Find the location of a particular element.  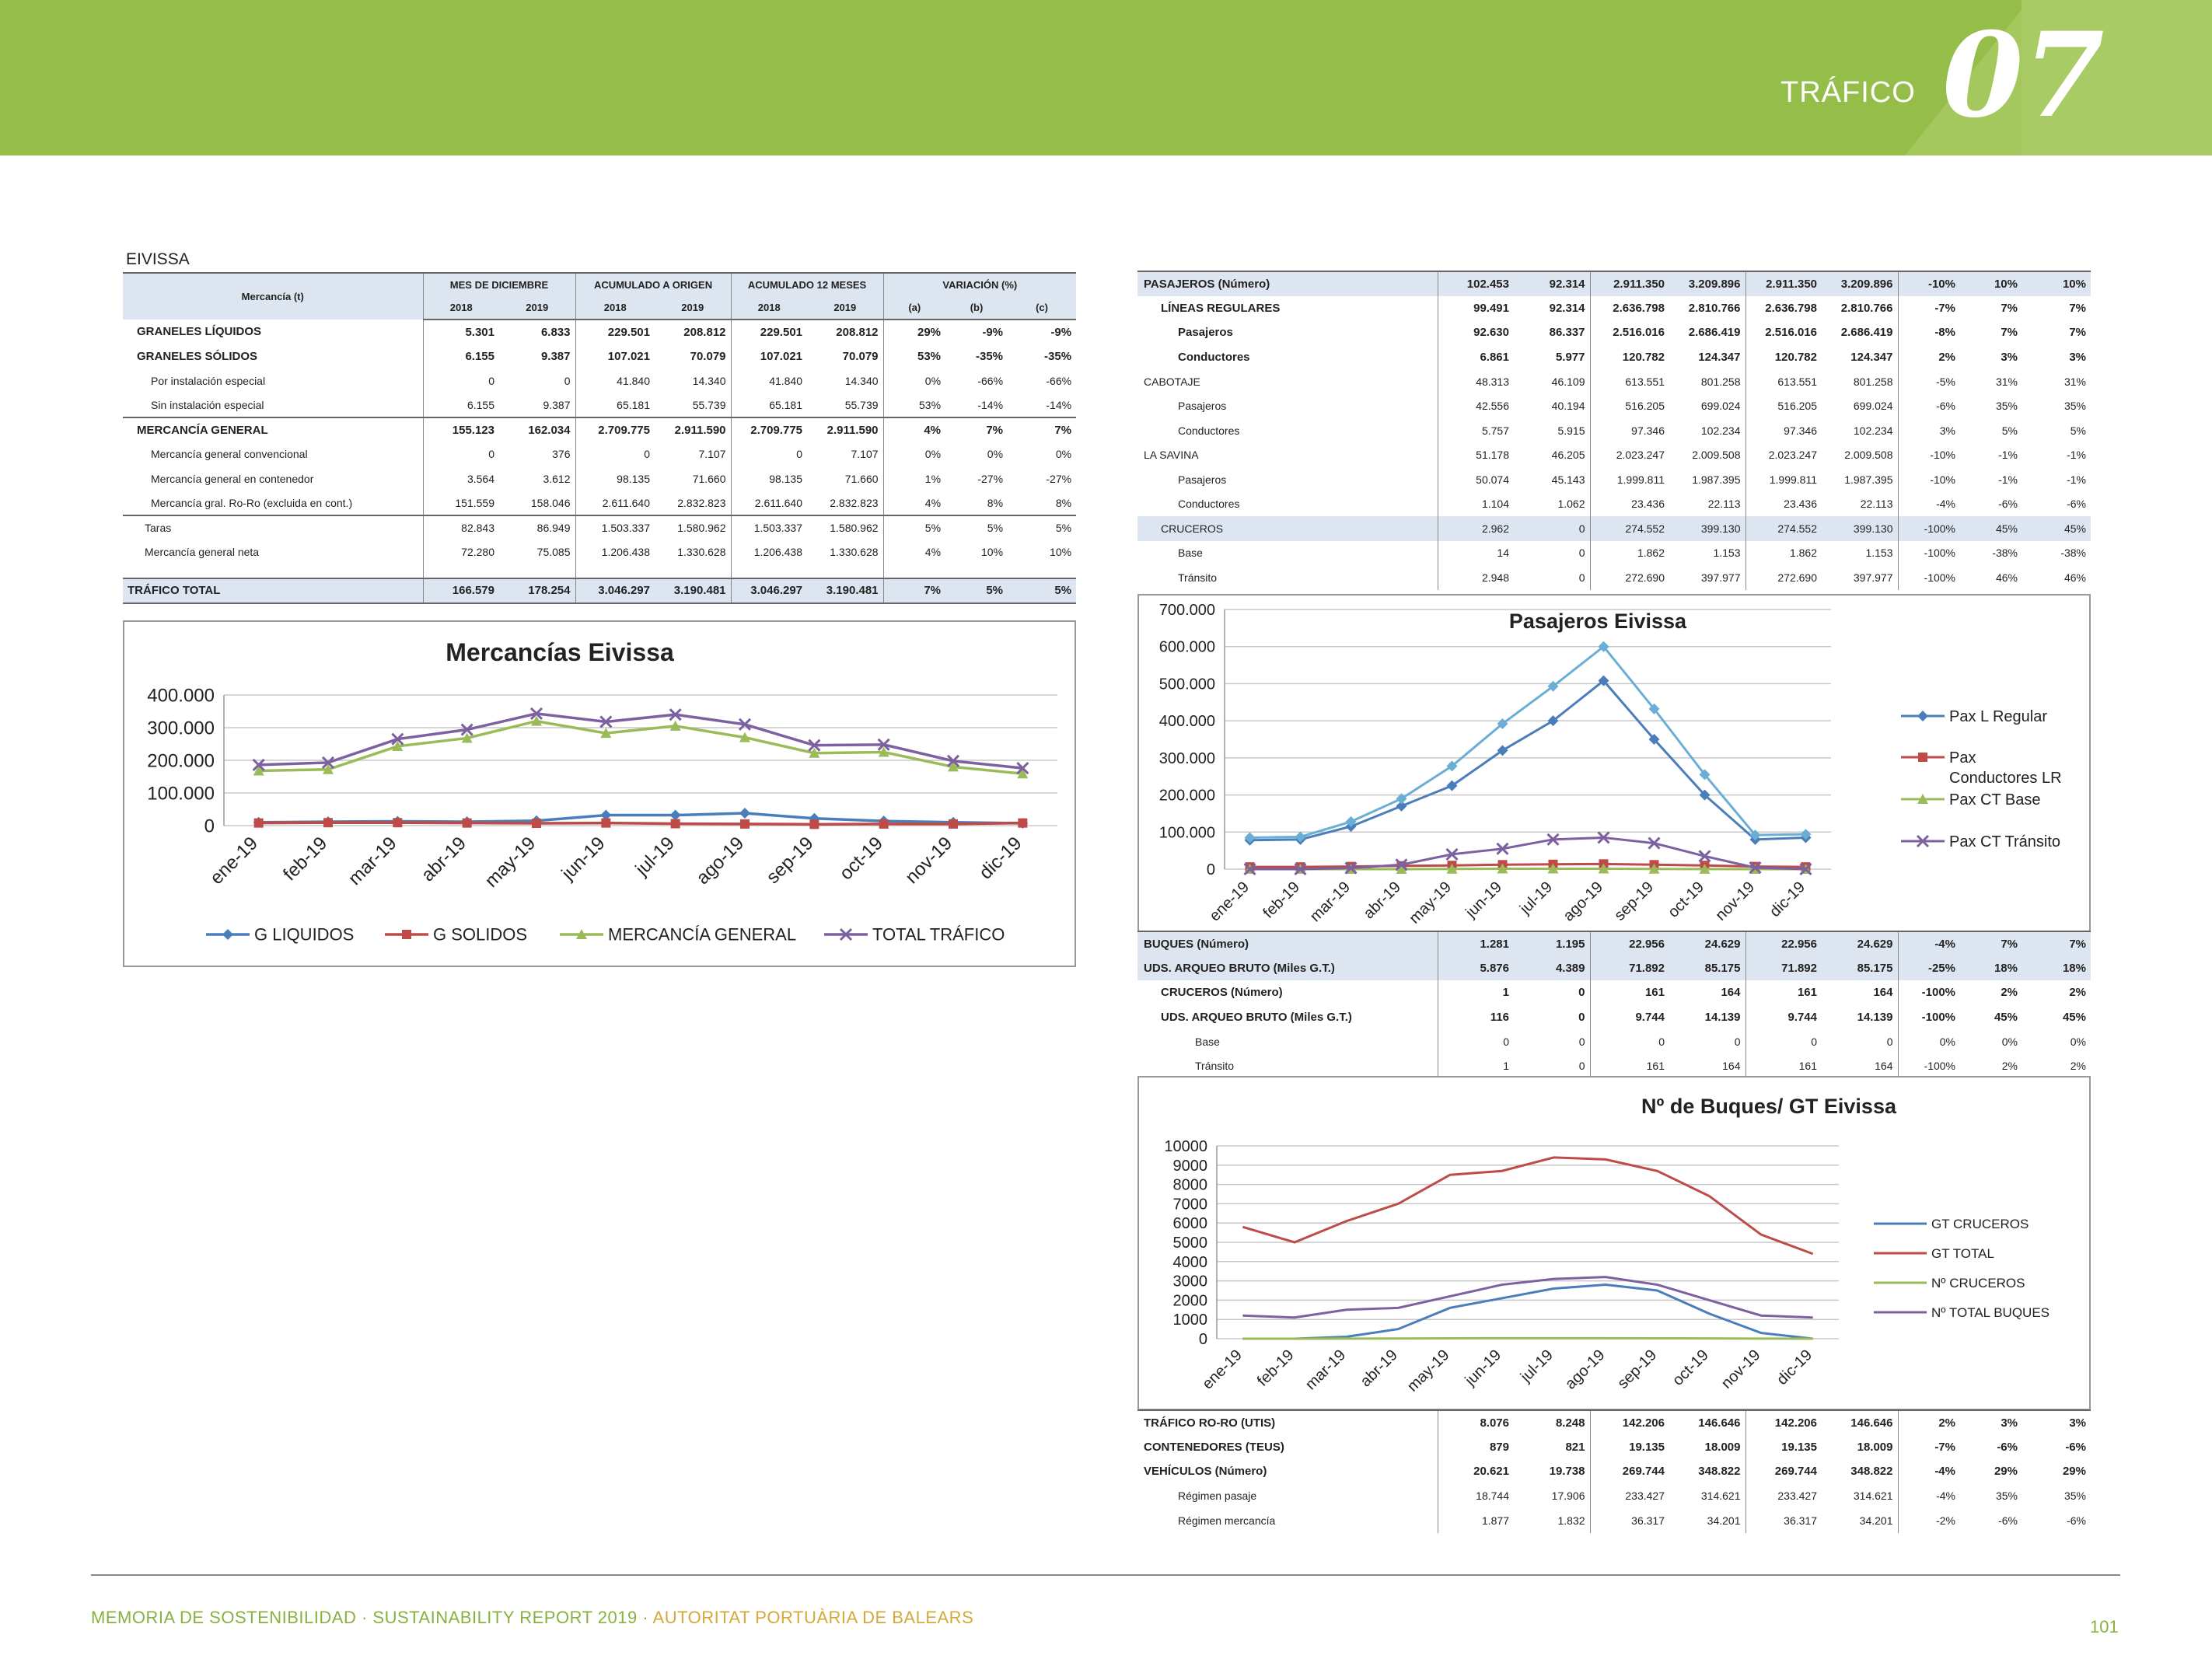

row-label: CABOTAJE is located at coordinates (1287, 381).